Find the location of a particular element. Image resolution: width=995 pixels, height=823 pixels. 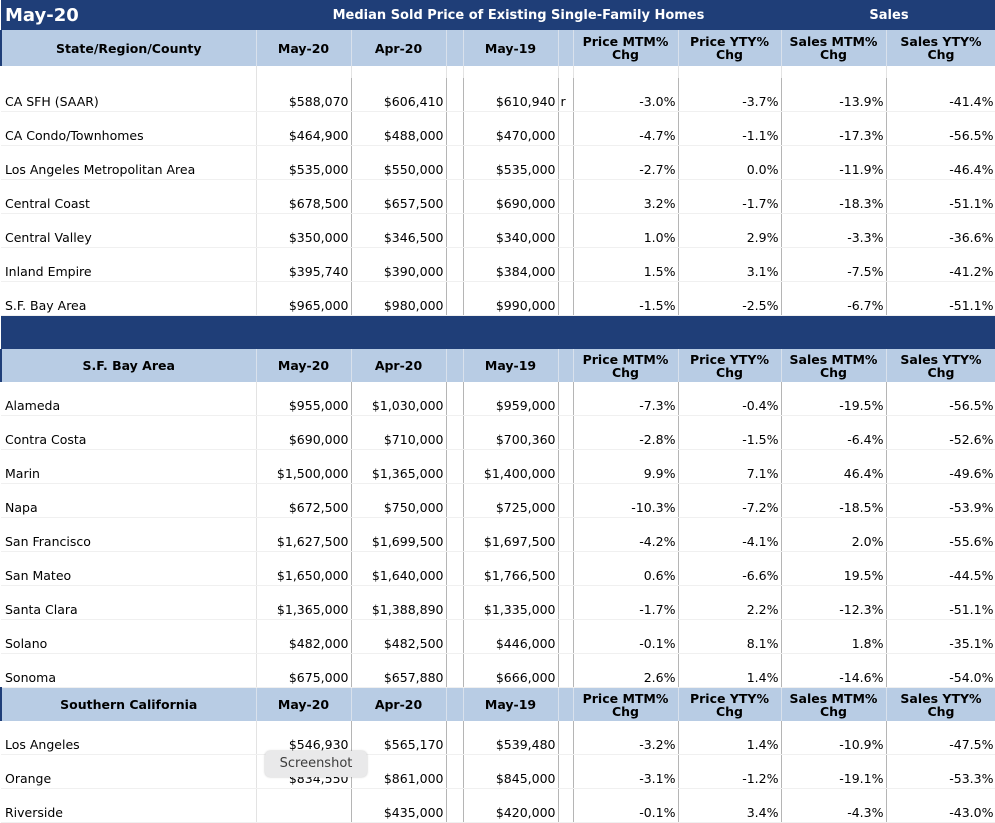

price-apr20: $1,388,890 is located at coordinates (398, 603).